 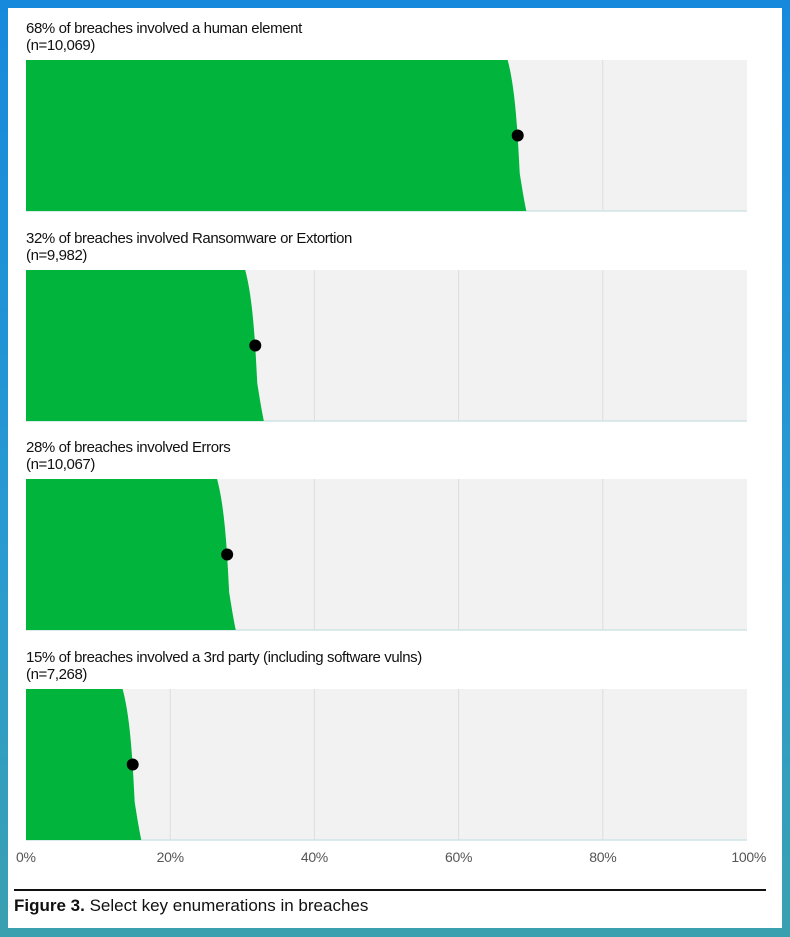 What do you see at coordinates (164, 28) in the screenshot?
I see `panel-title: 68% of breaches involved a human element` at bounding box center [164, 28].